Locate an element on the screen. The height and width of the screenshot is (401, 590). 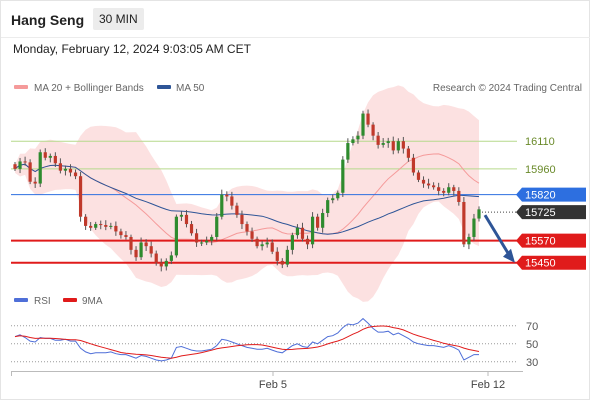
legend-label-9ma: 9MA is located at coordinates (92, 301).